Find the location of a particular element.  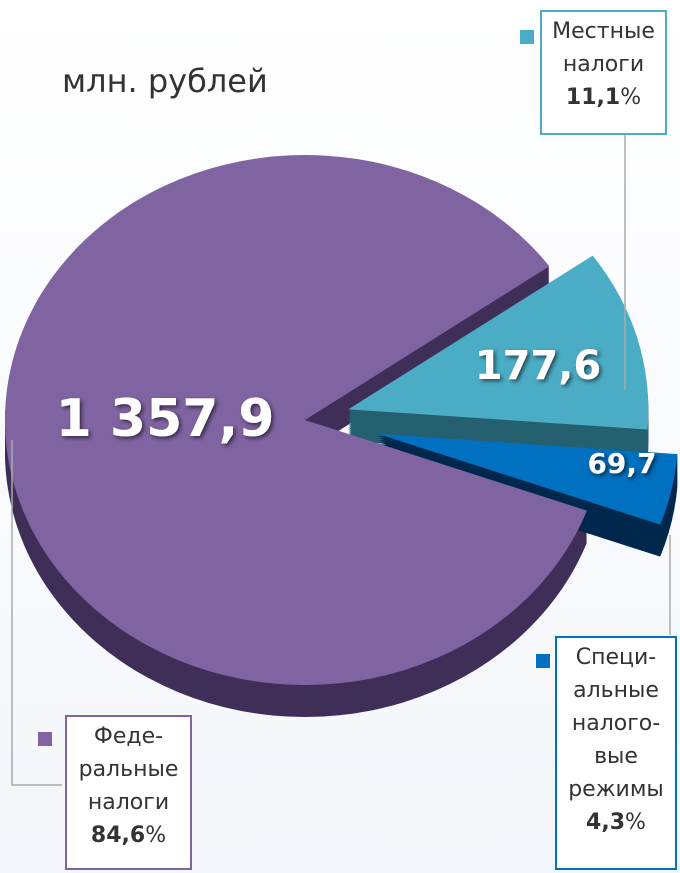

percent-value: 11,1 is located at coordinates (593, 97).